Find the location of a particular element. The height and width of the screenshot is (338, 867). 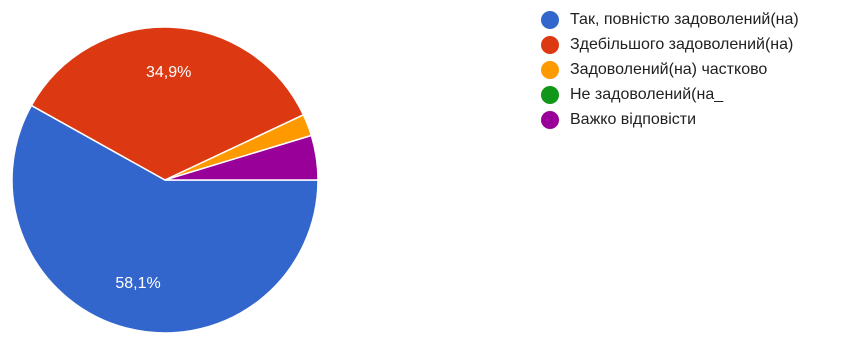

legend-item-mostly-satisfied: Здебільшого задоволений(на) is located at coordinates (670, 45).